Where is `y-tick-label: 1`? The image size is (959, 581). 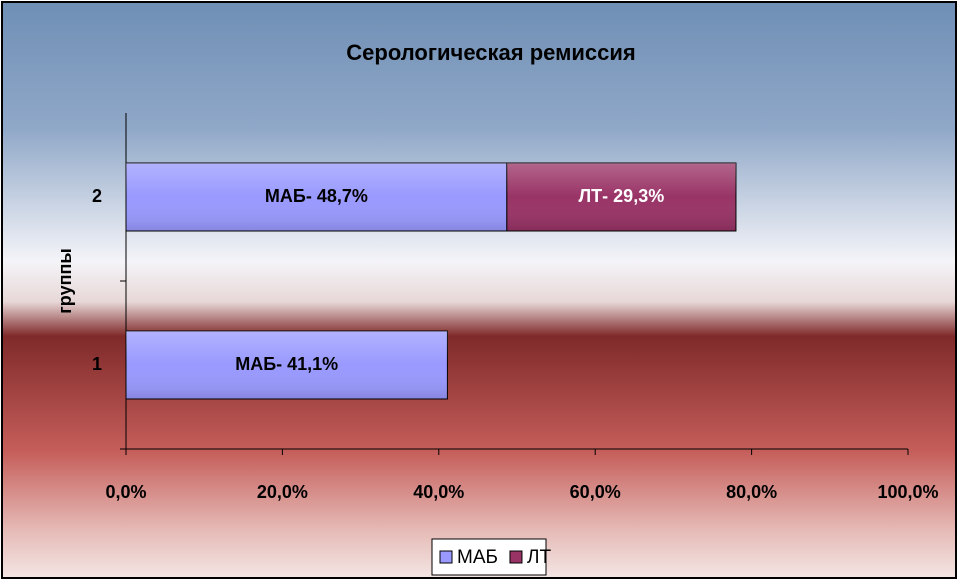
y-tick-label: 1 is located at coordinates (97, 364).